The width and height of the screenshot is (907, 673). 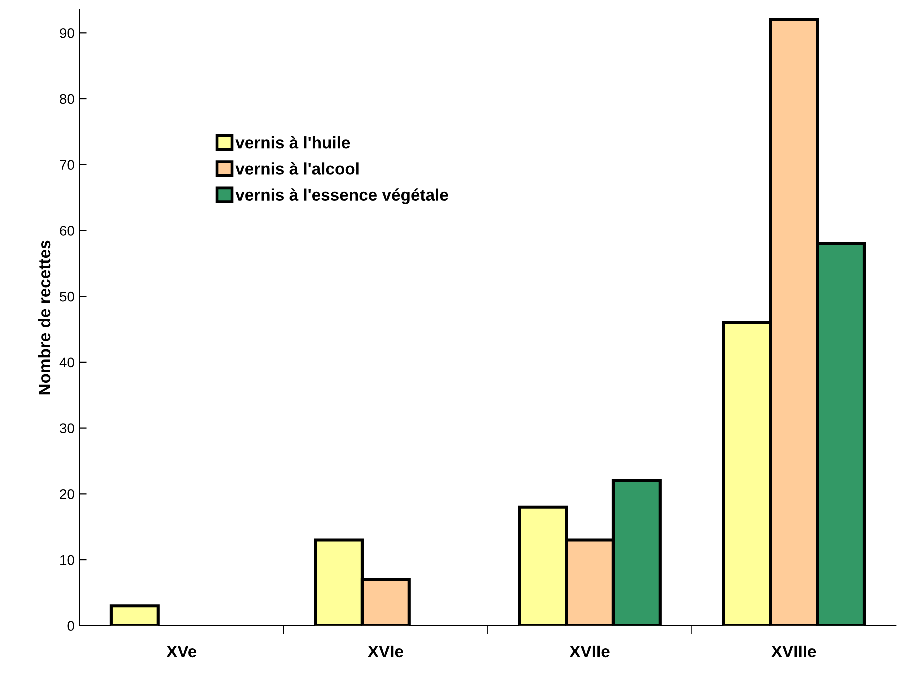 I want to click on legend-label: vernis à l'essence végétale, so click(x=342, y=196).